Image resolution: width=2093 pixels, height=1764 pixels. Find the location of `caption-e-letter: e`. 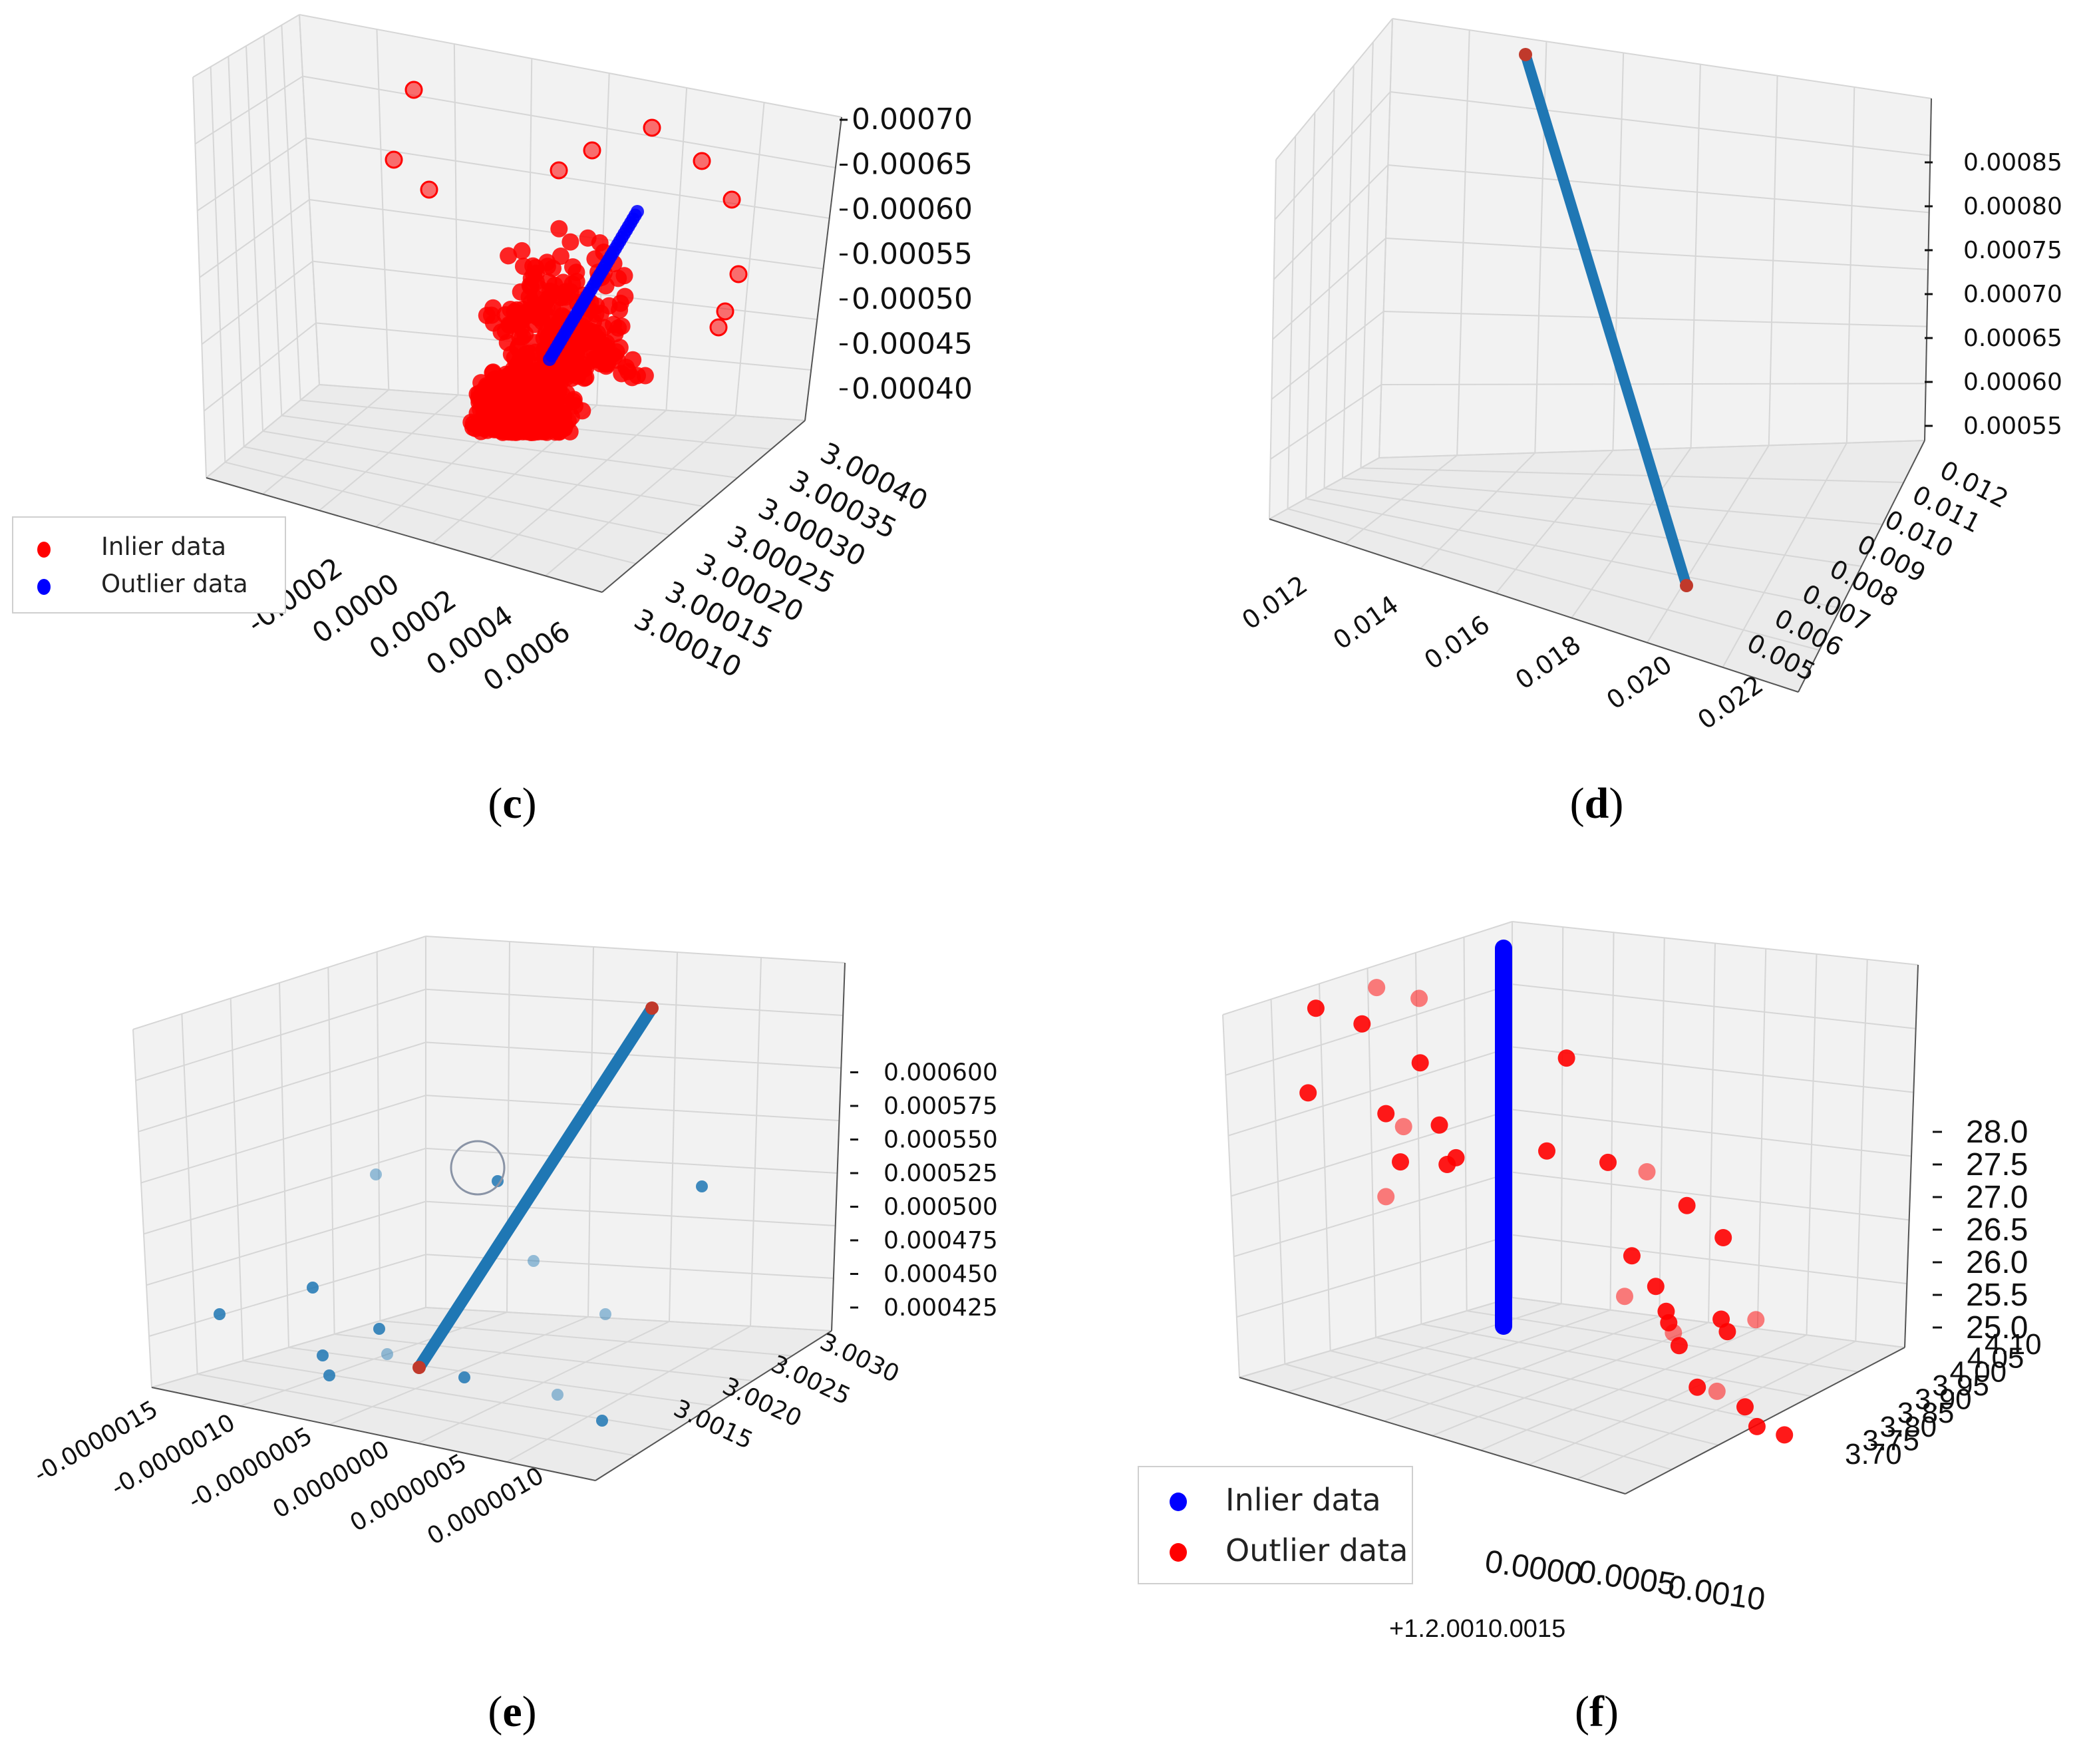

caption-e-letter: e is located at coordinates (512, 1711).